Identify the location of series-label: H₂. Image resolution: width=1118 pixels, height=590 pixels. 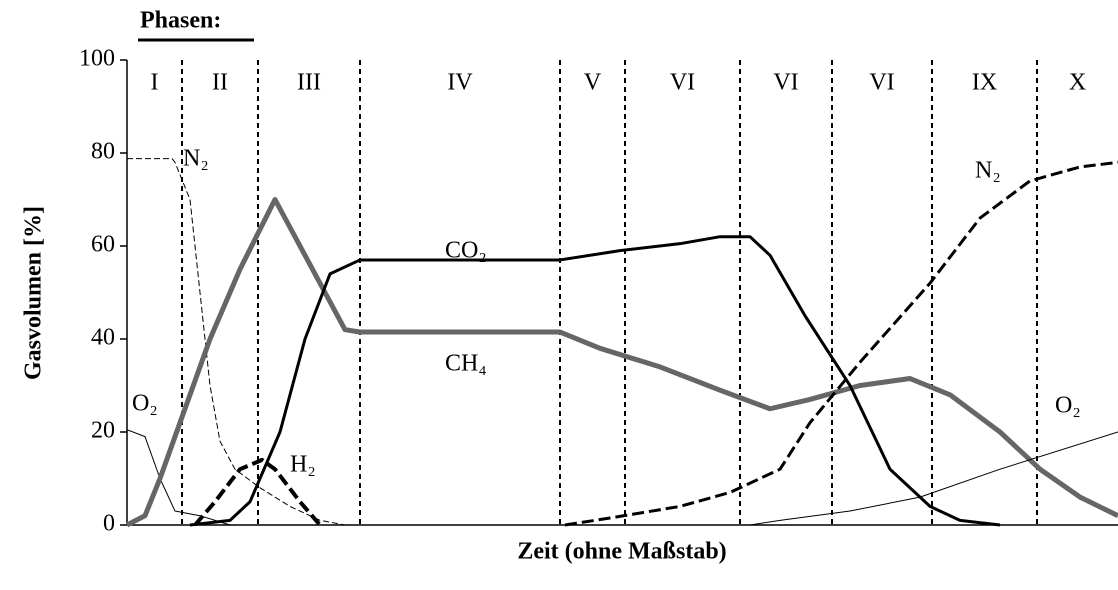
(303, 465).